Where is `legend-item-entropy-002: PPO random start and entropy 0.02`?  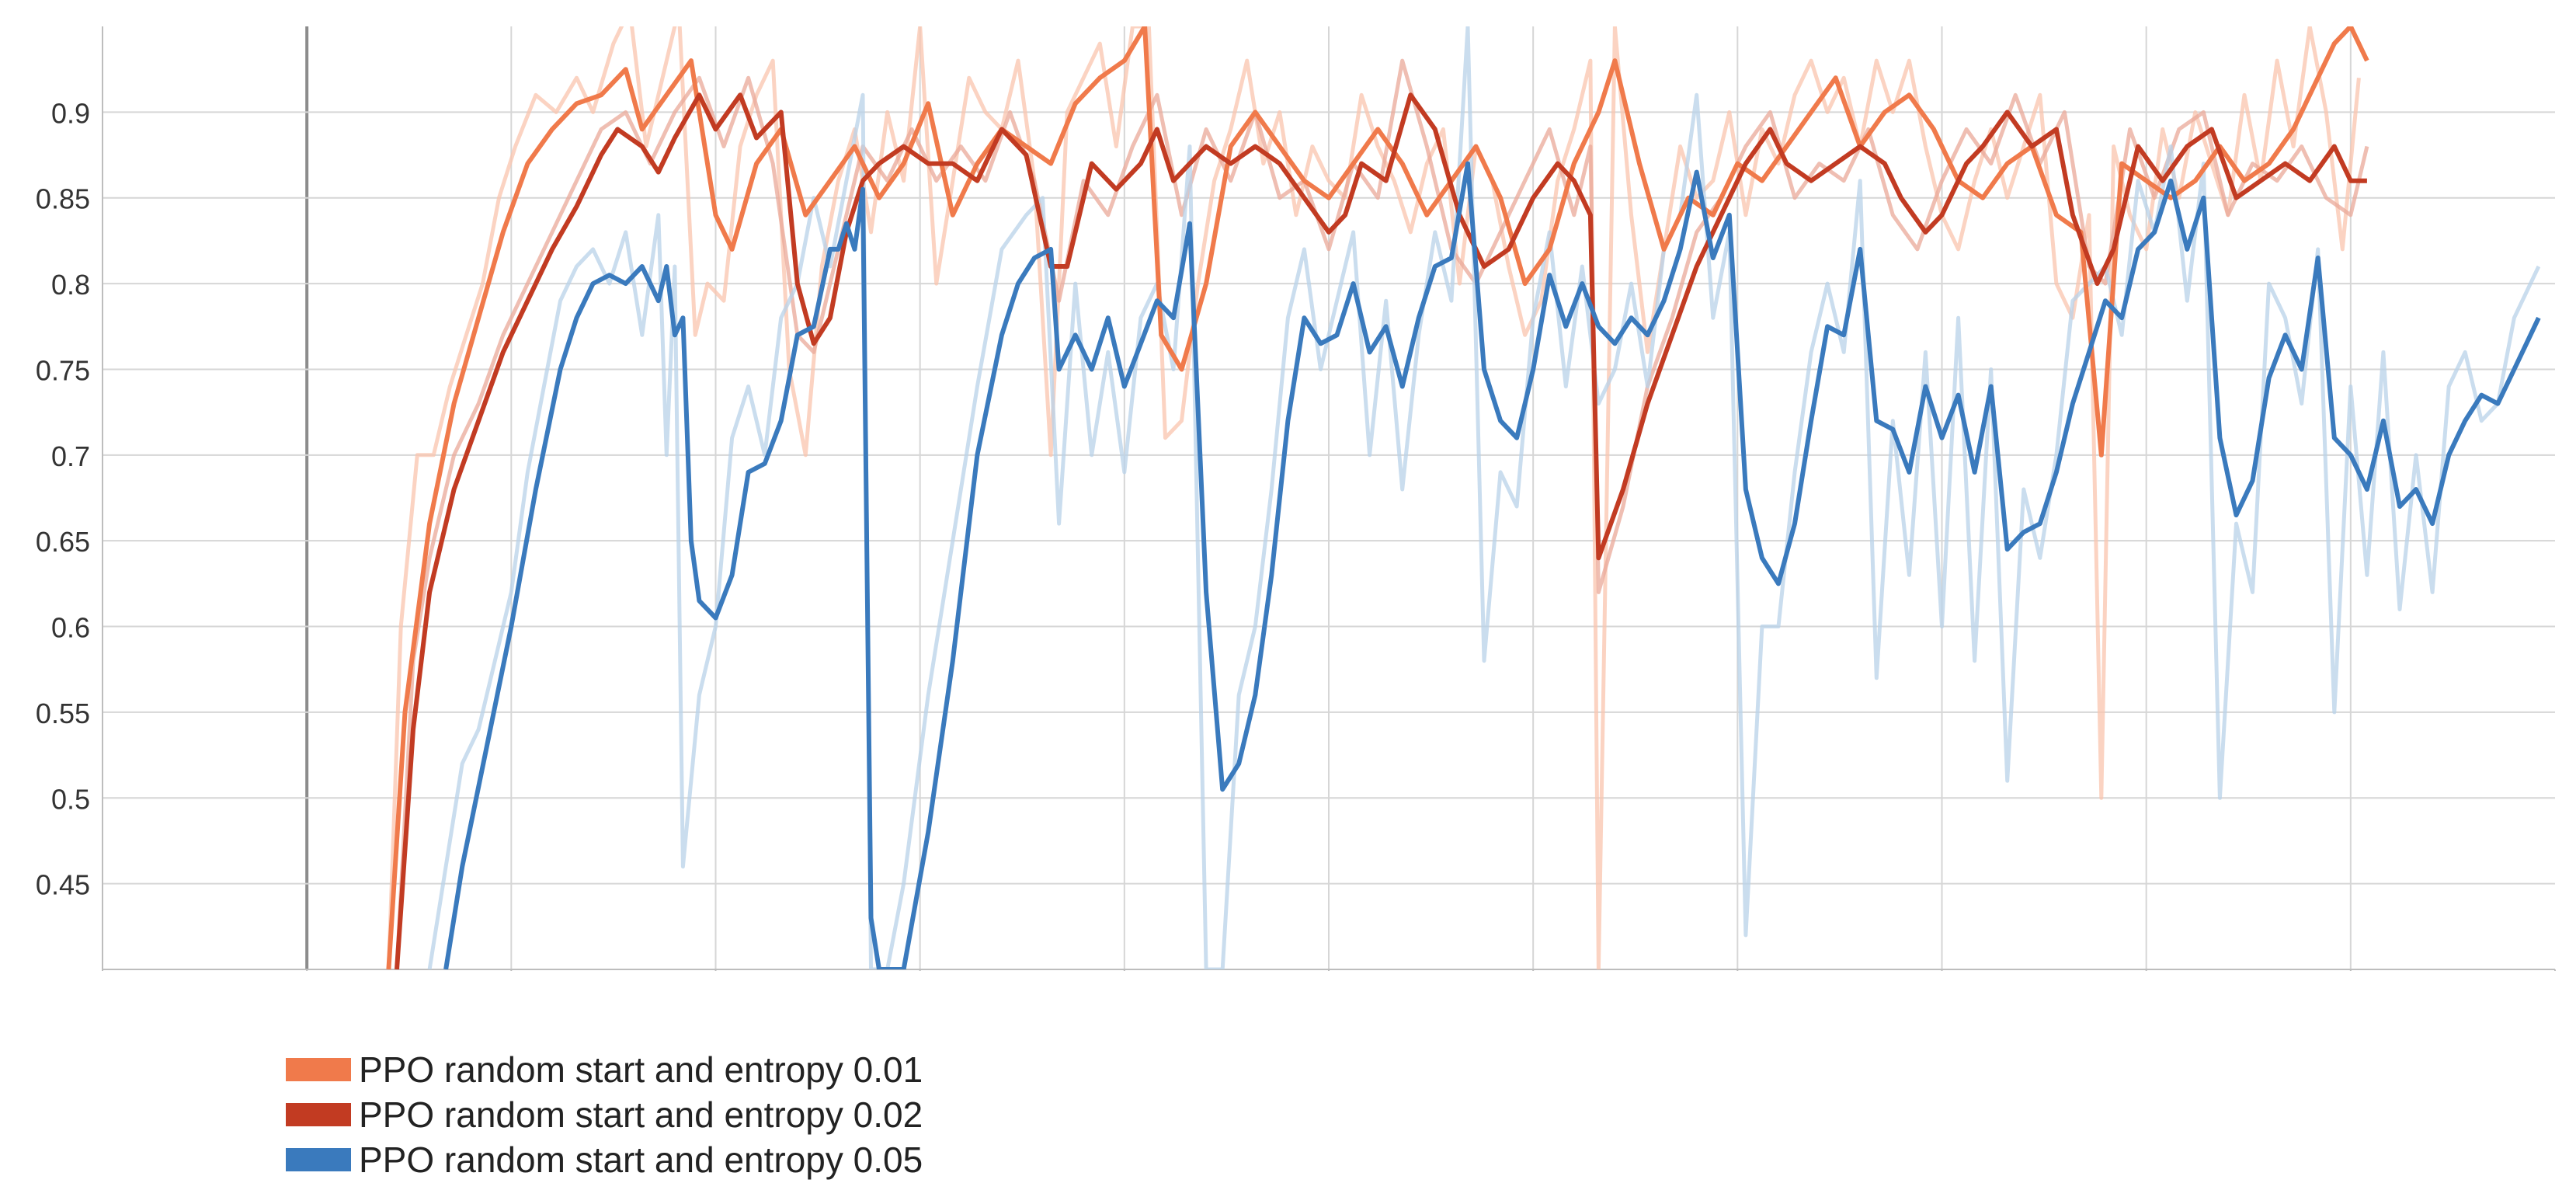
legend-item-entropy-002: PPO random start and entropy 0.02 is located at coordinates (604, 1114).